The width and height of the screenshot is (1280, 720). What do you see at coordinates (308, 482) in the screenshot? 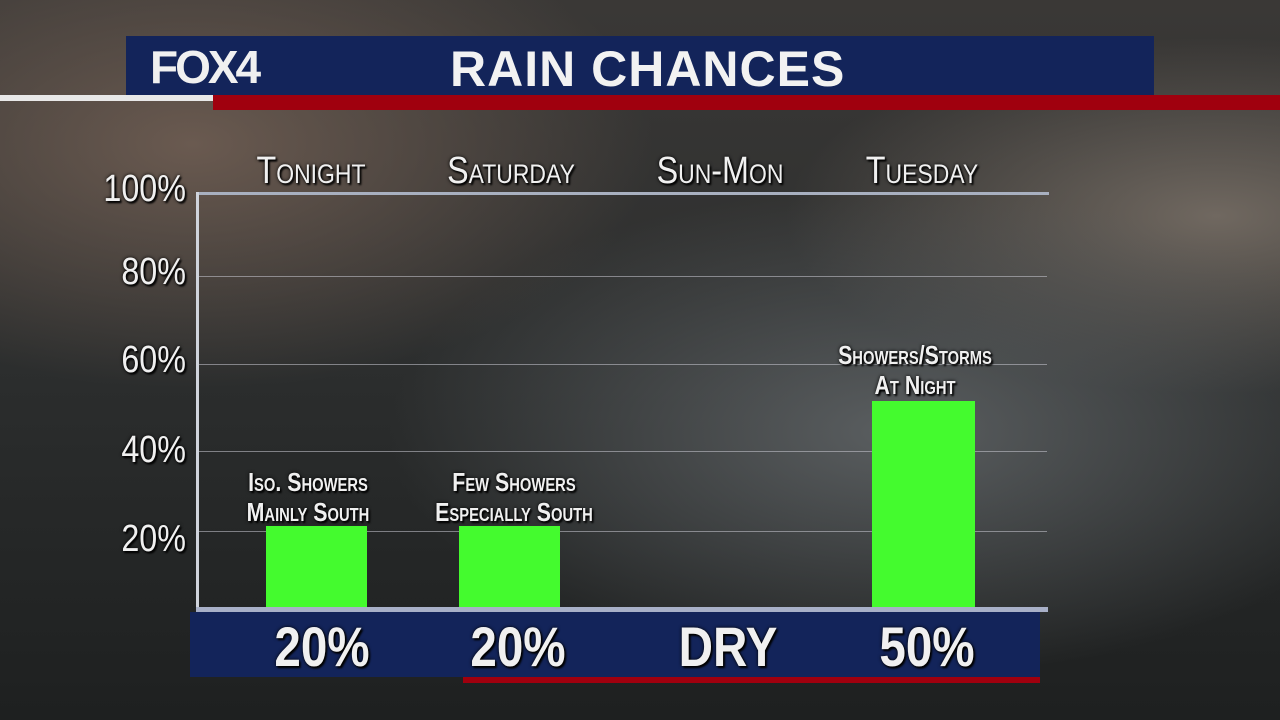
I see `annotation-line: Iso. Showers` at bounding box center [308, 482].